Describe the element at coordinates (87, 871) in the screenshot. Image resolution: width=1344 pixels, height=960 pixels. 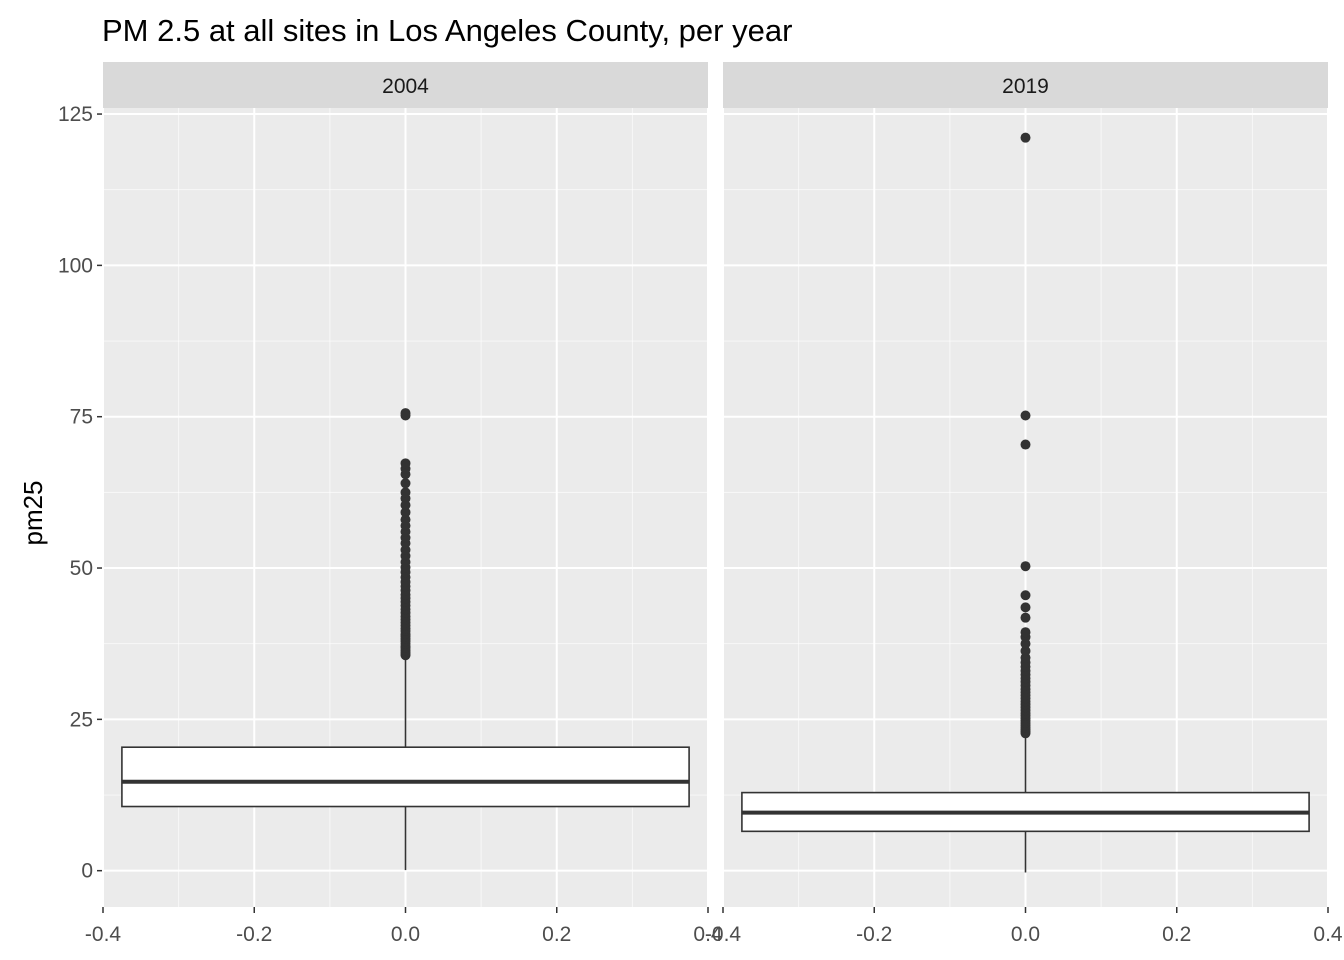
I see `y-tick-label: 0` at that location.